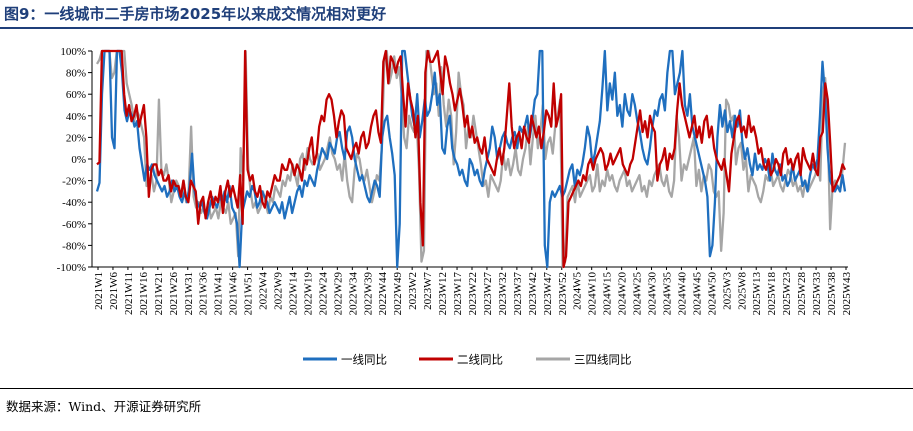  Describe the element at coordinates (189, 293) in the screenshot. I see `x-tick-label: 2021W31` at that location.